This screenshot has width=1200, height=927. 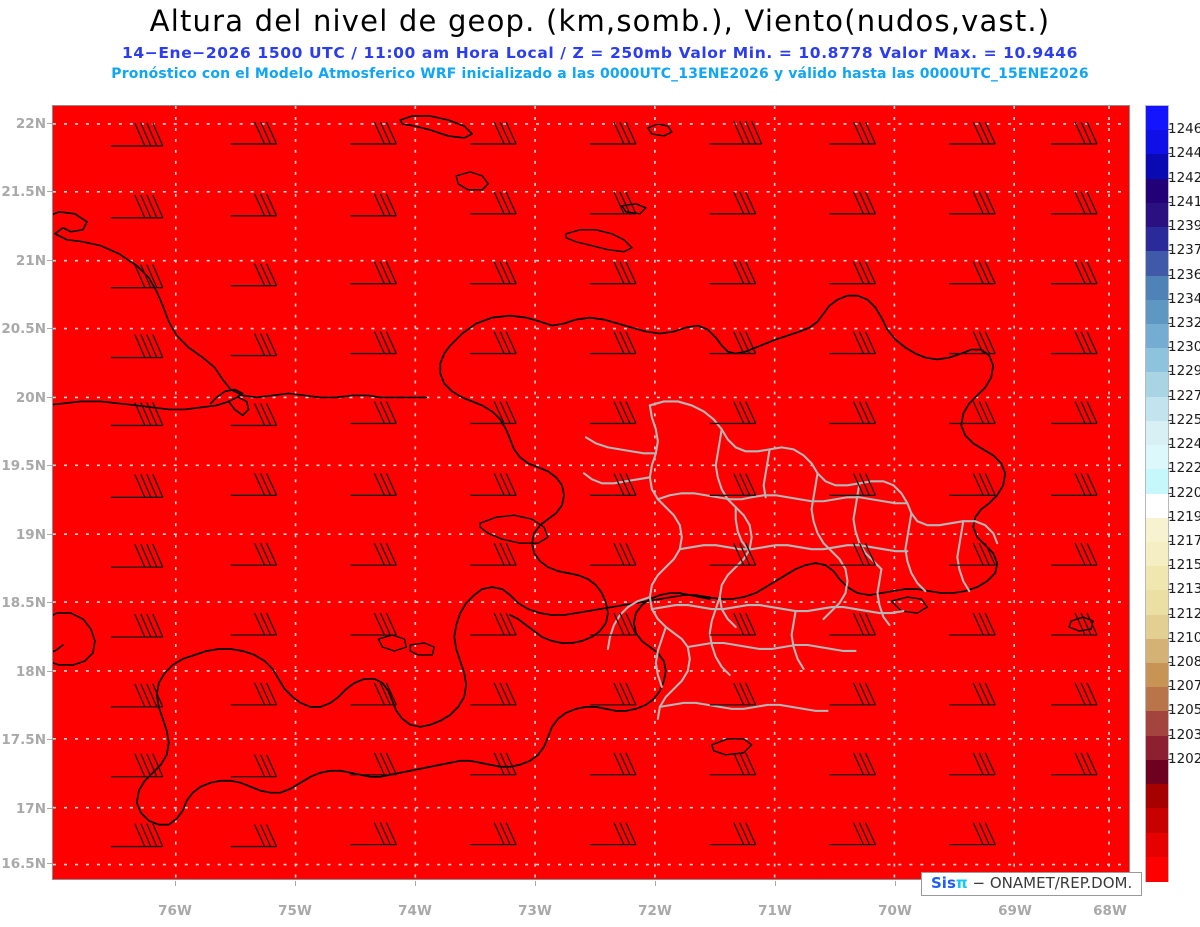 I want to click on colorbar-tick-label: 12088, so click(x=1184, y=662).